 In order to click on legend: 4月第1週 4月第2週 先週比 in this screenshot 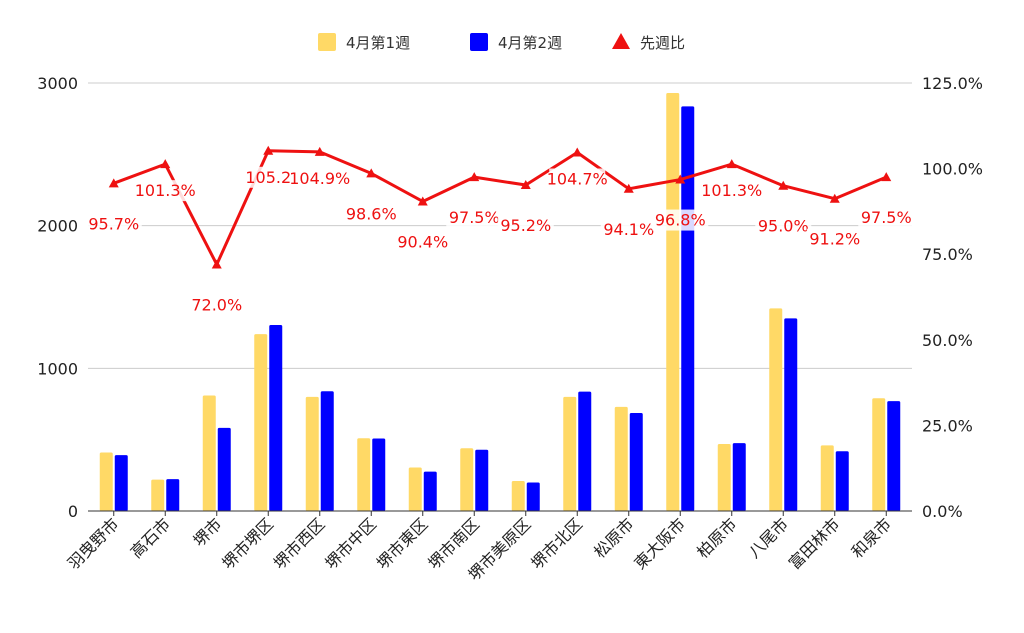, I will do `click(501, 42)`.